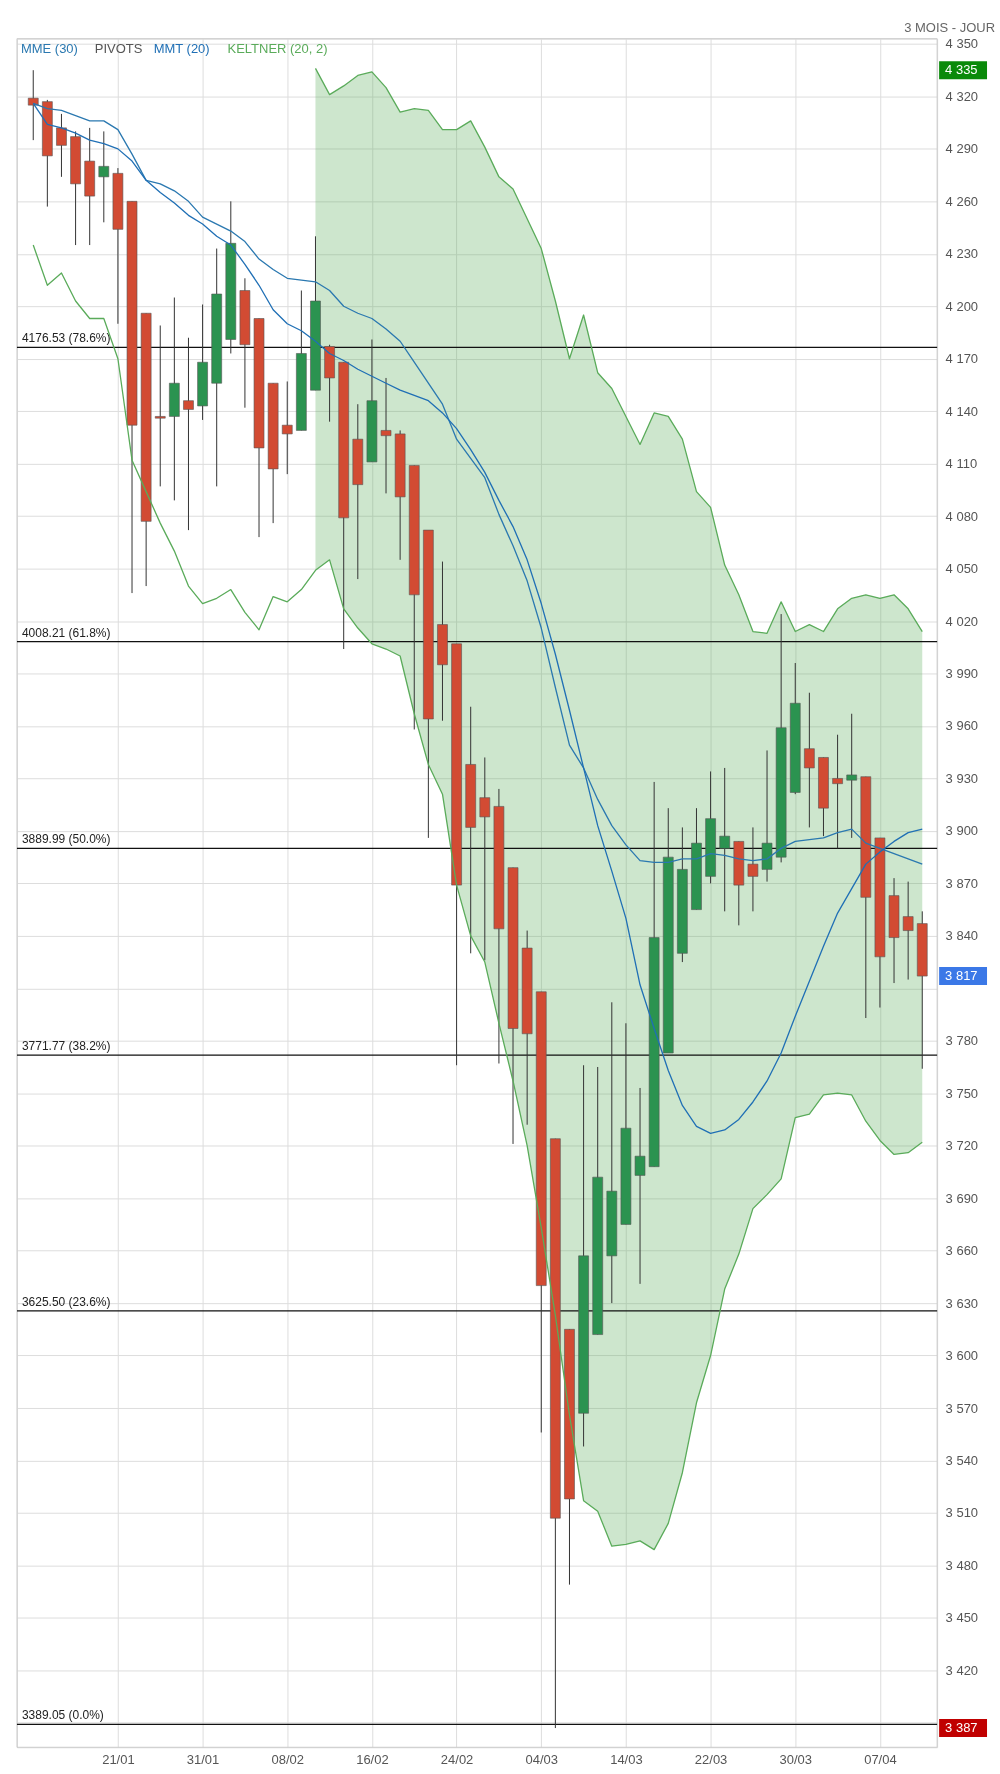  What do you see at coordinates (962, 1408) in the screenshot?
I see `y-tick-label: 3 570` at bounding box center [962, 1408].